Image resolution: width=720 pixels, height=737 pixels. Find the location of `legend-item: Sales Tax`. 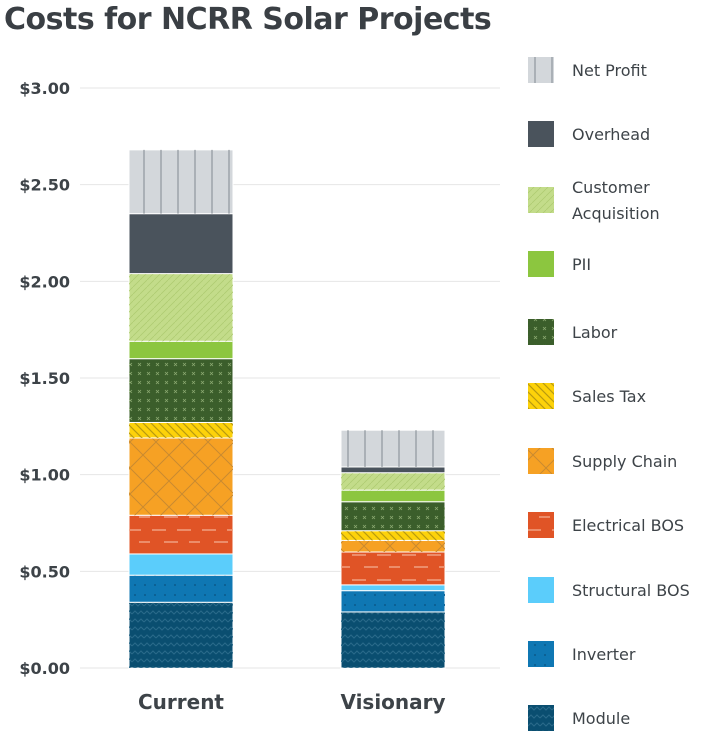

legend-item: Sales Tax is located at coordinates (587, 396).